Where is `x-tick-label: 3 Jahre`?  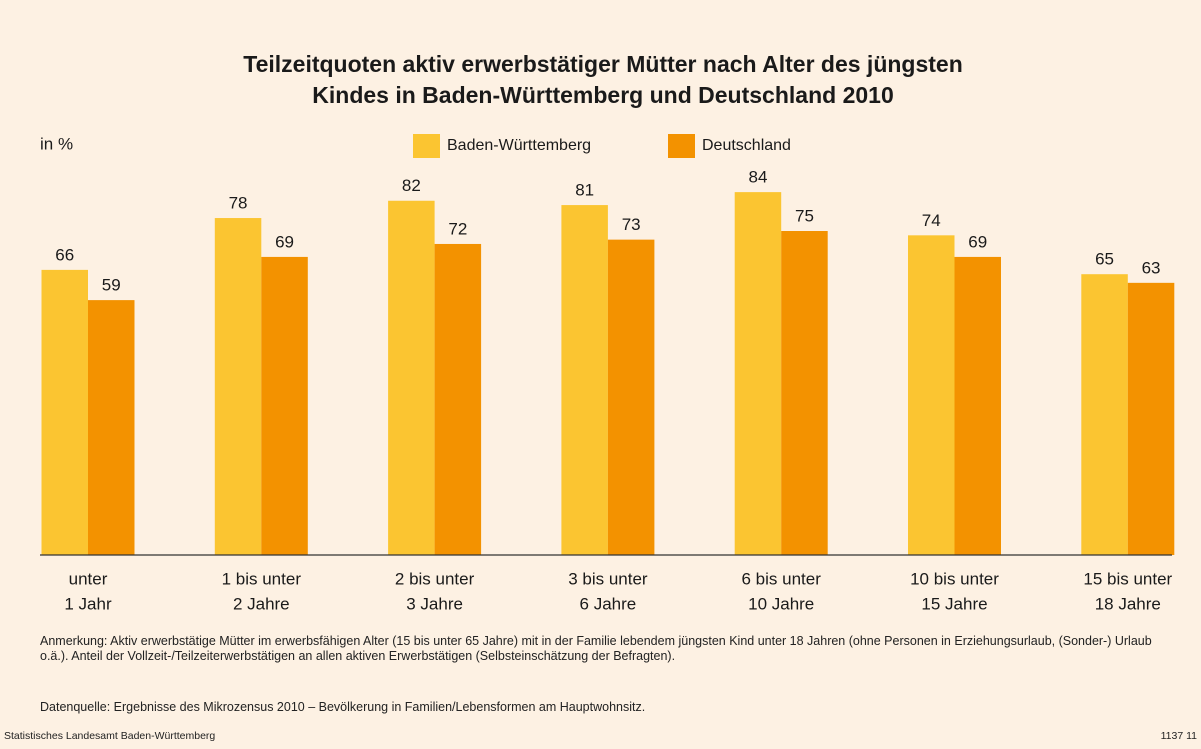
x-tick-label: 3 Jahre is located at coordinates (434, 603).